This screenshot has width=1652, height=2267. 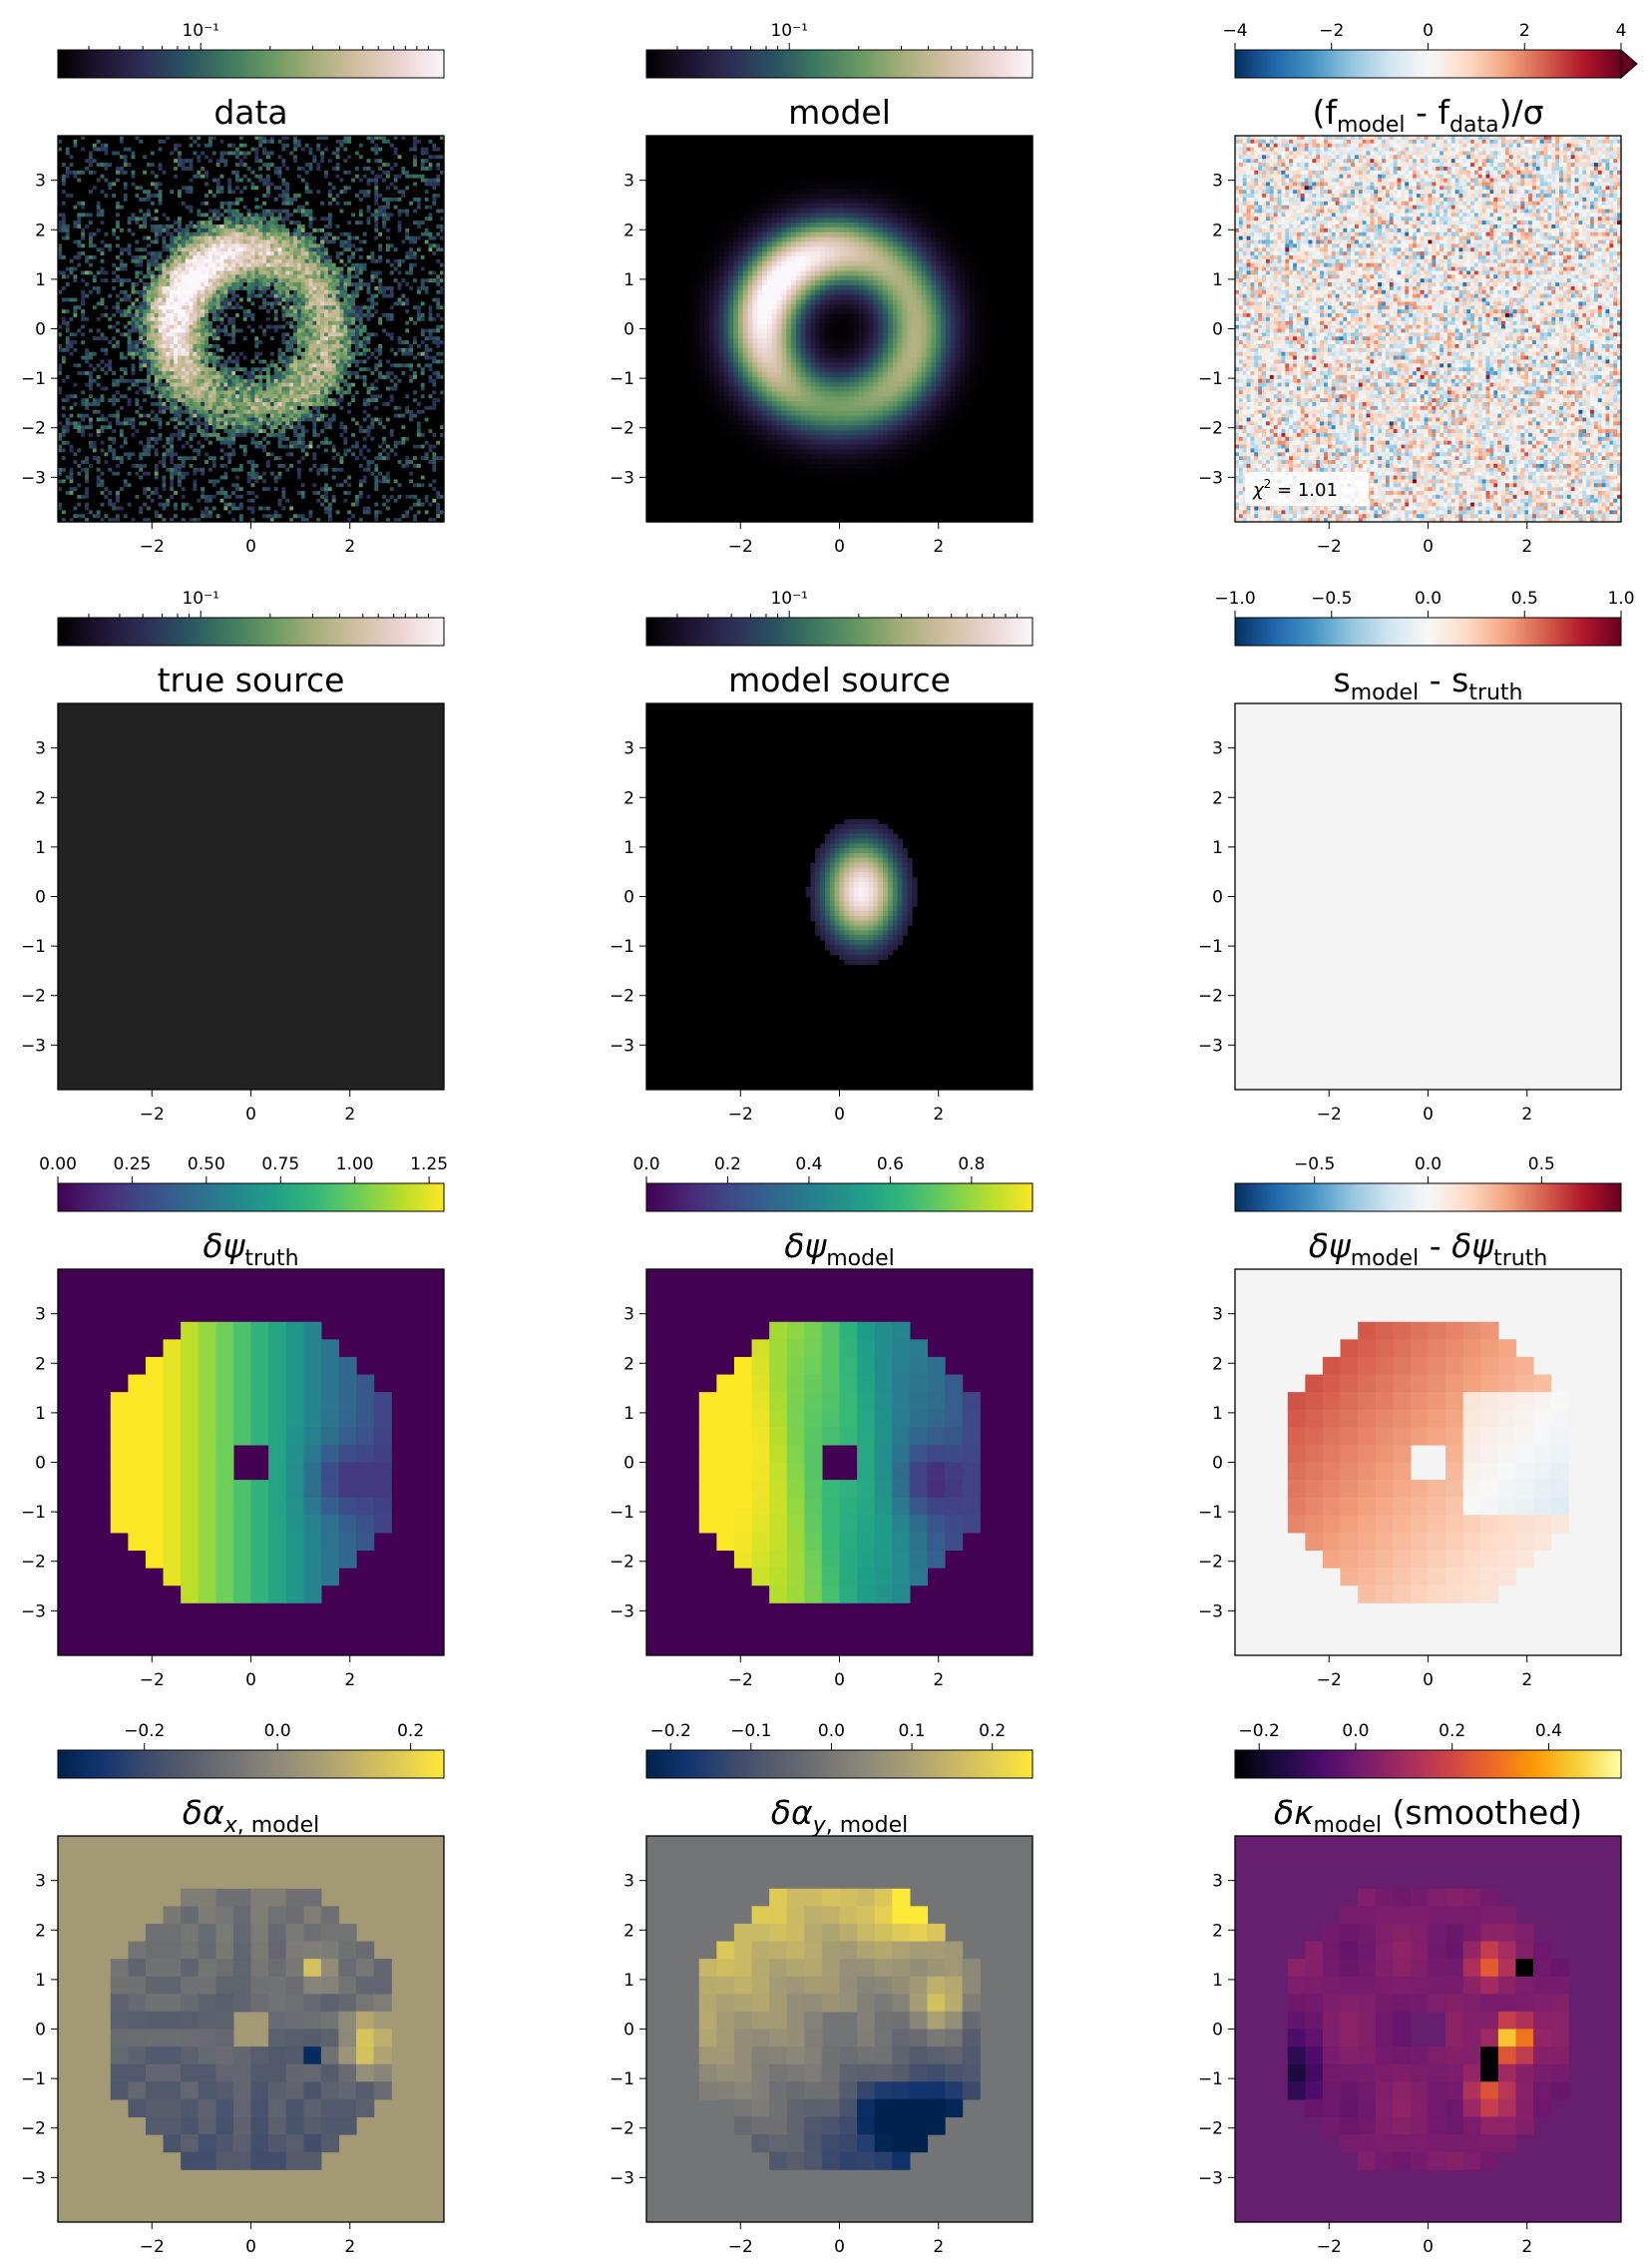 What do you see at coordinates (1428, 1248) in the screenshot?
I see `panel-title: δψmodel​ - δψtruth​` at bounding box center [1428, 1248].